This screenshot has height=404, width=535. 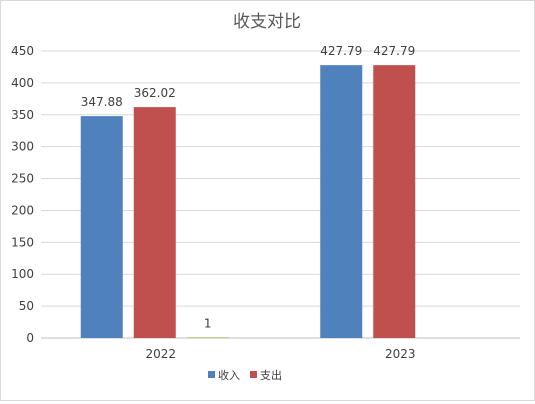 What do you see at coordinates (22, 51) in the screenshot?
I see `y-tick-label: 450` at bounding box center [22, 51].